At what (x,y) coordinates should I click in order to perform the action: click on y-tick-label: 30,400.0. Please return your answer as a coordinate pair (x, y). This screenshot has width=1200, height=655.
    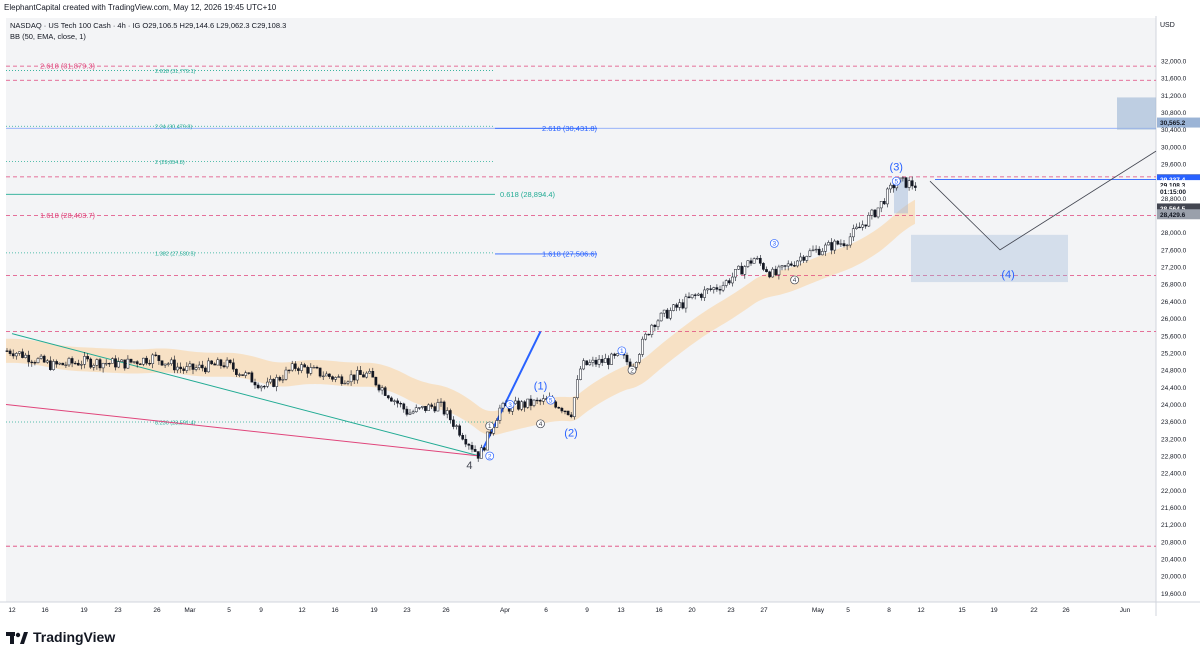
    Looking at the image, I should click on (1174, 130).